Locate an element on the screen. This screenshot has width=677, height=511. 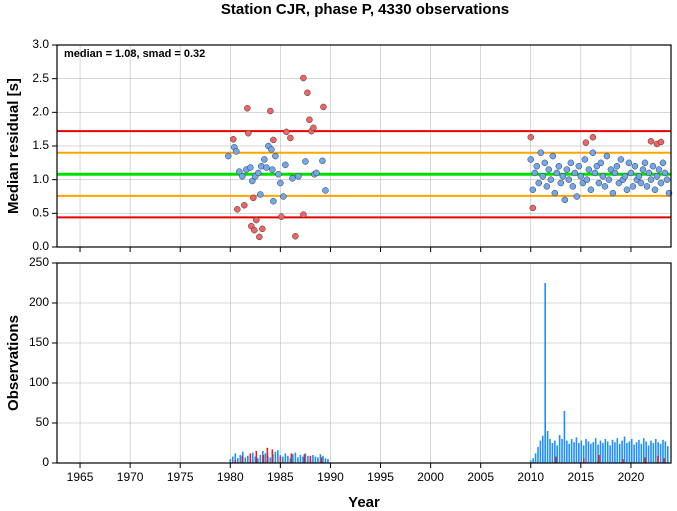
y-tick-label: 200 is located at coordinates (39, 302).